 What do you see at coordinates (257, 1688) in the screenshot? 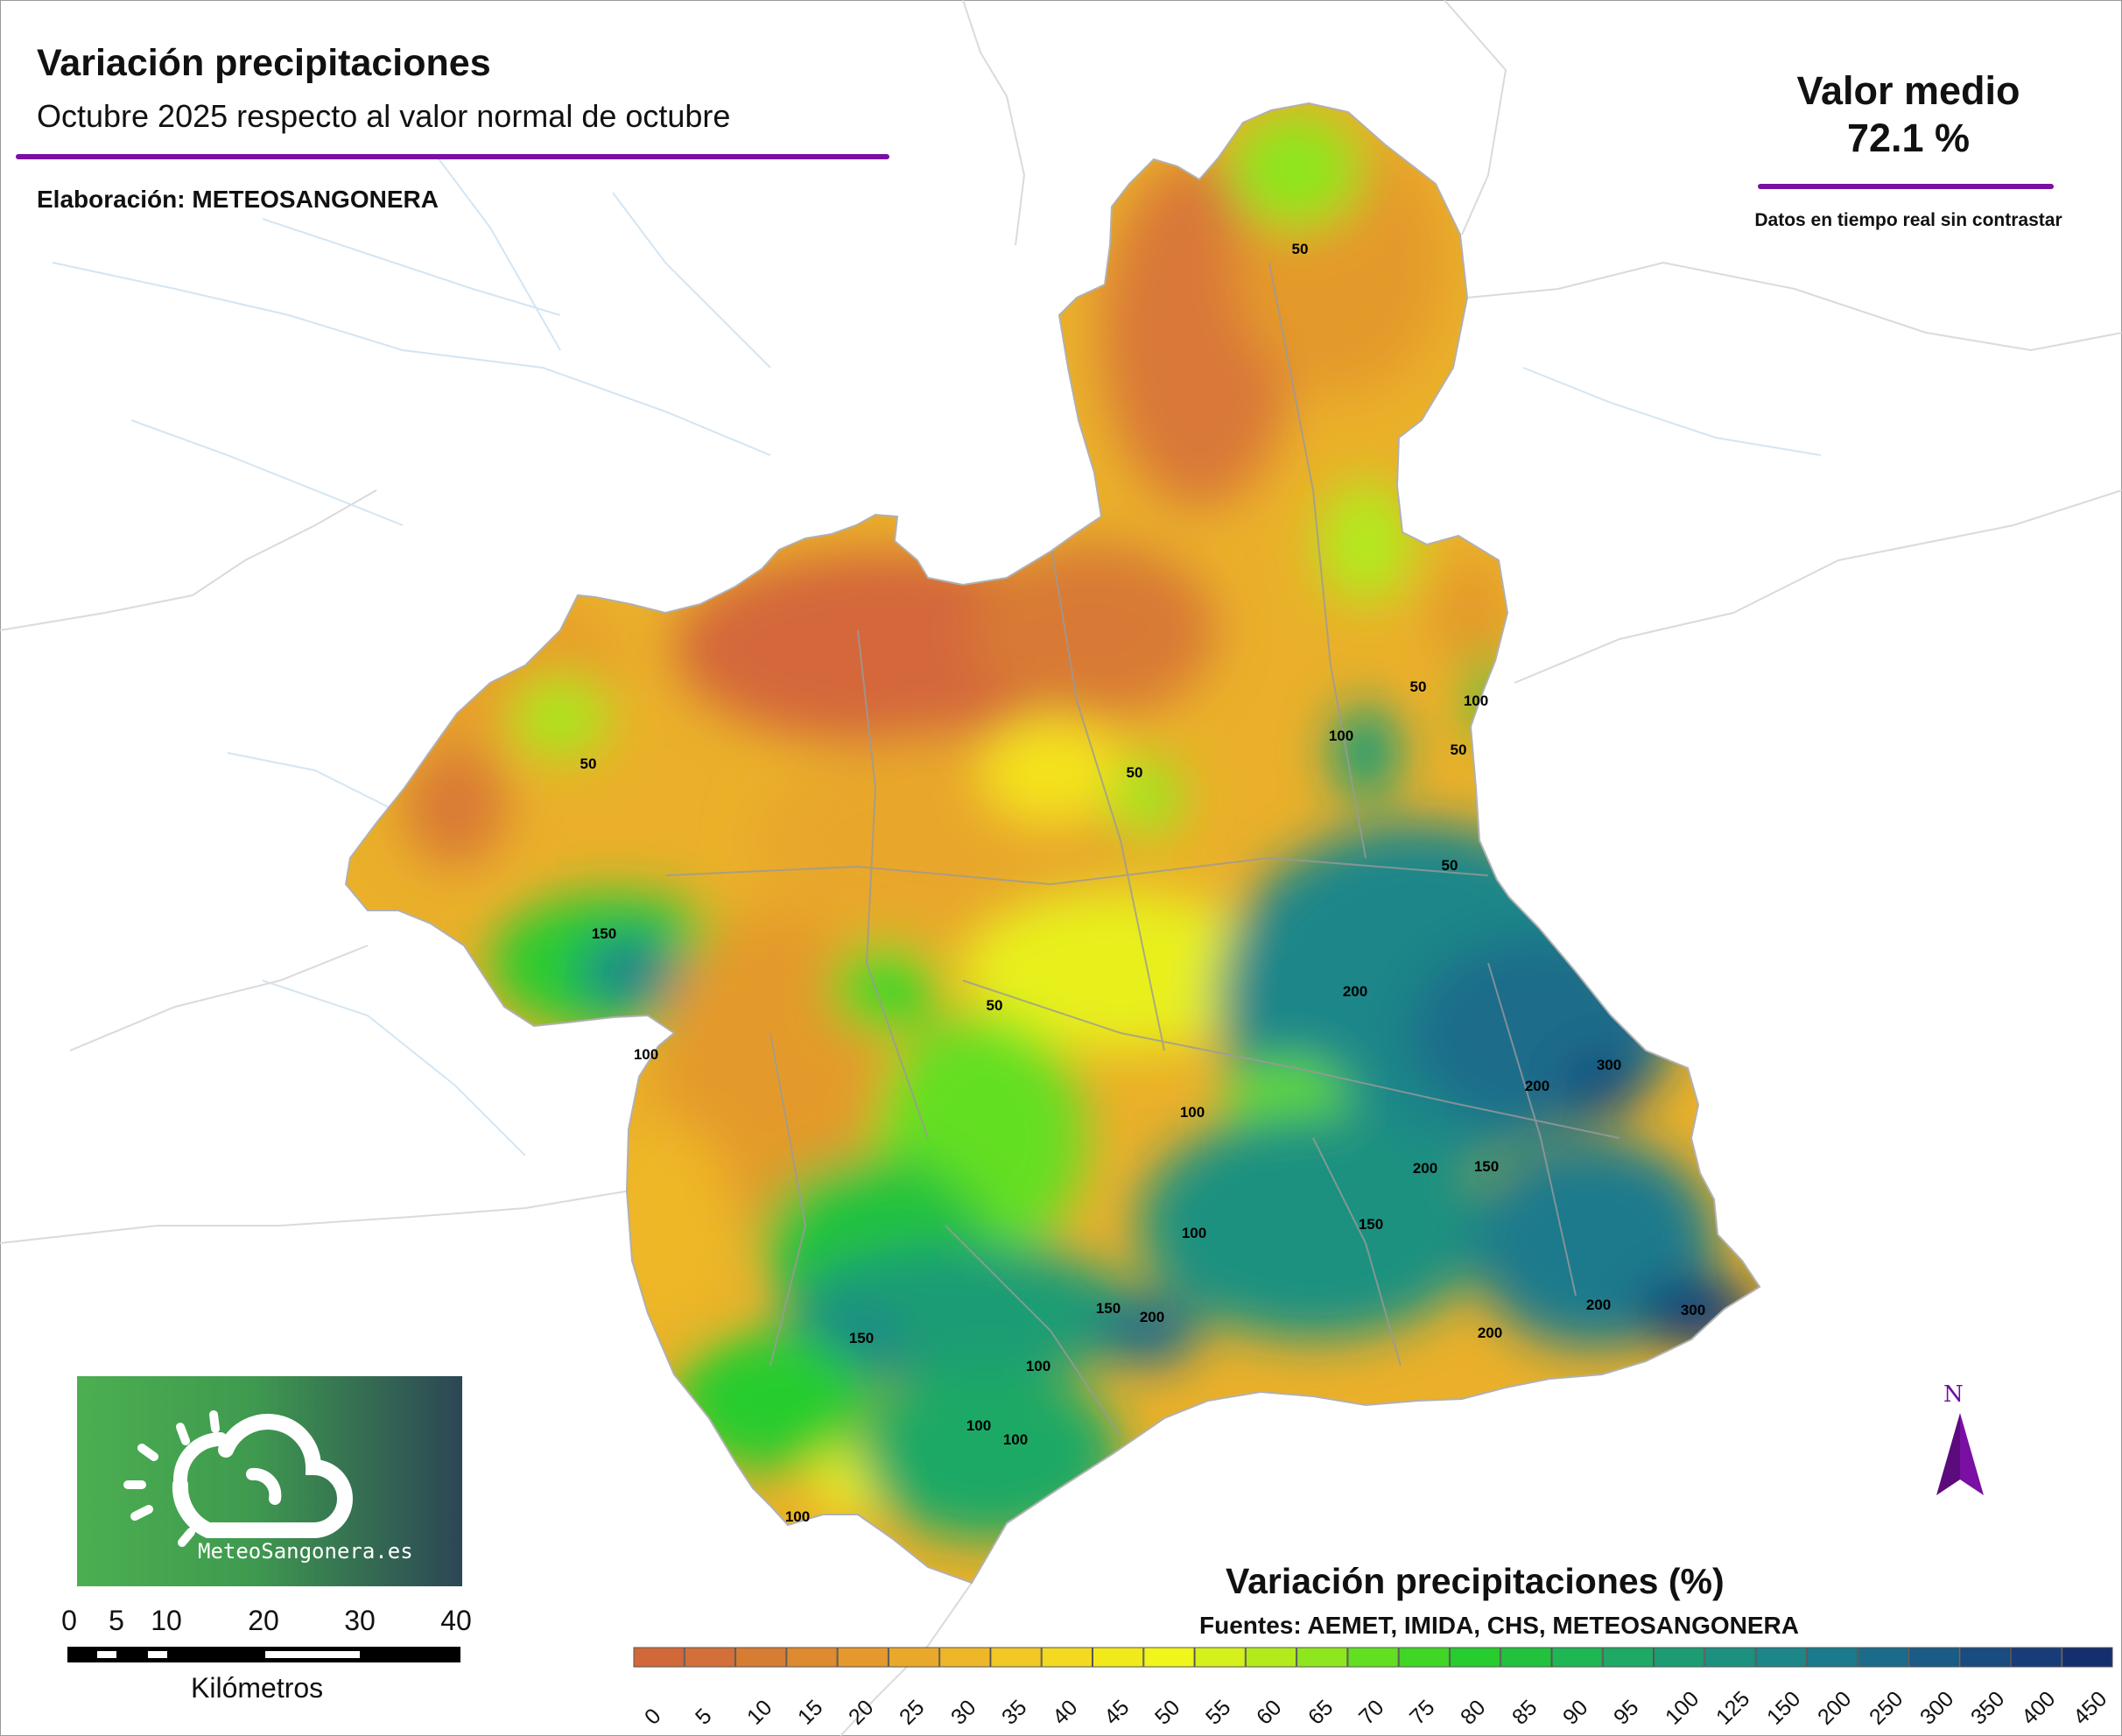
I see `scale-unit: Kilómetros` at bounding box center [257, 1688].